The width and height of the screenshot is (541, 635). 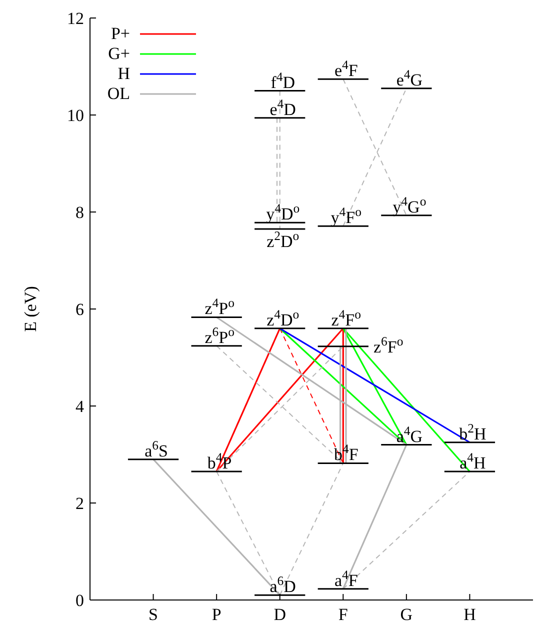 I want to click on x-tick-label: D, so click(x=280, y=614).